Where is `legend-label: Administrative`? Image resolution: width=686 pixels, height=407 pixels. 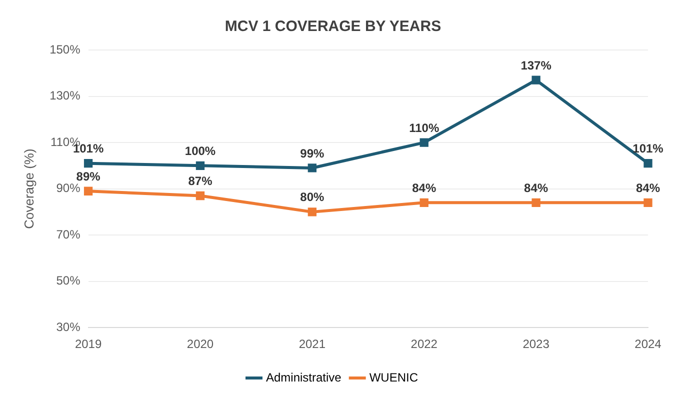
legend-label: Administrative is located at coordinates (304, 377).